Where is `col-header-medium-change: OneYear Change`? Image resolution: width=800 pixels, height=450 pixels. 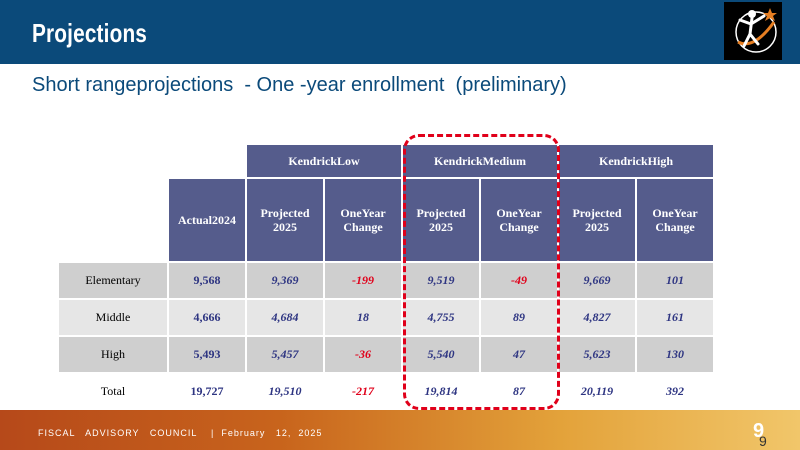
col-header-medium-change: OneYear Change is located at coordinates (519, 220).